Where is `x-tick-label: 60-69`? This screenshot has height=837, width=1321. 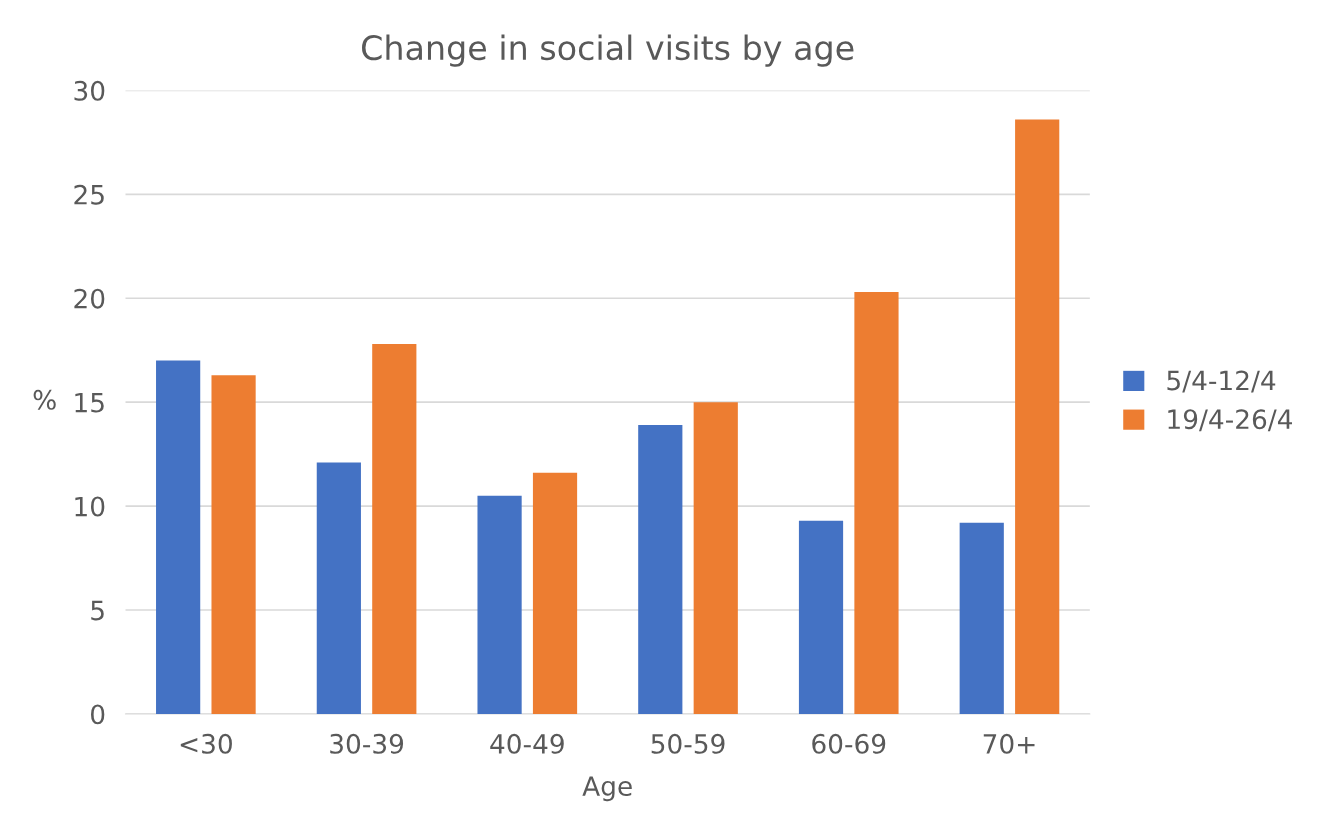
x-tick-label: 60-69 is located at coordinates (849, 743).